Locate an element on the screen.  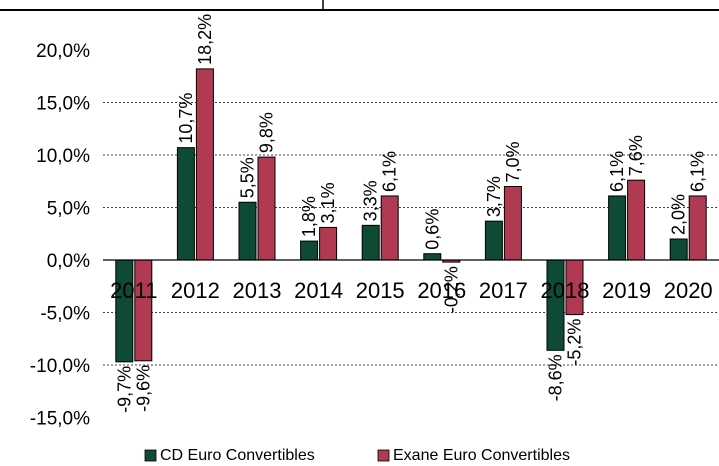
data-label-exane-2016: -0,2% is located at coordinates (451, 289).